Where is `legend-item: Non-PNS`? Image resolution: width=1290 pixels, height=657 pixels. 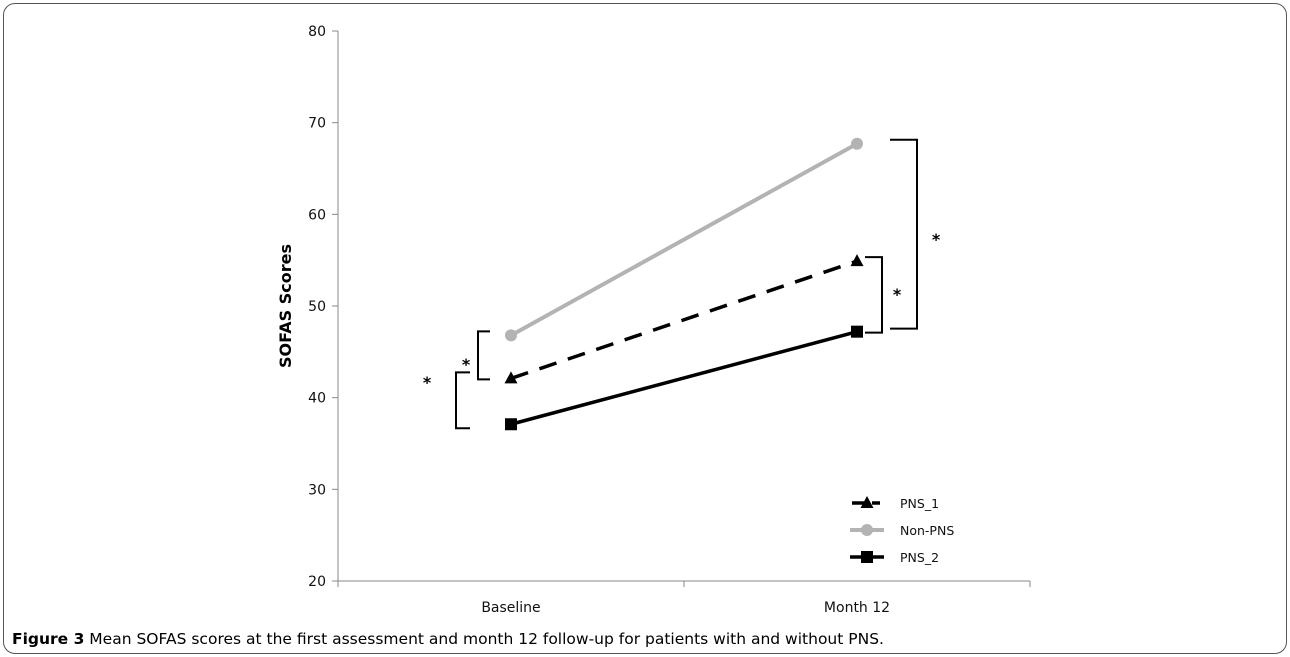 legend-item: Non-PNS is located at coordinates (902, 530).